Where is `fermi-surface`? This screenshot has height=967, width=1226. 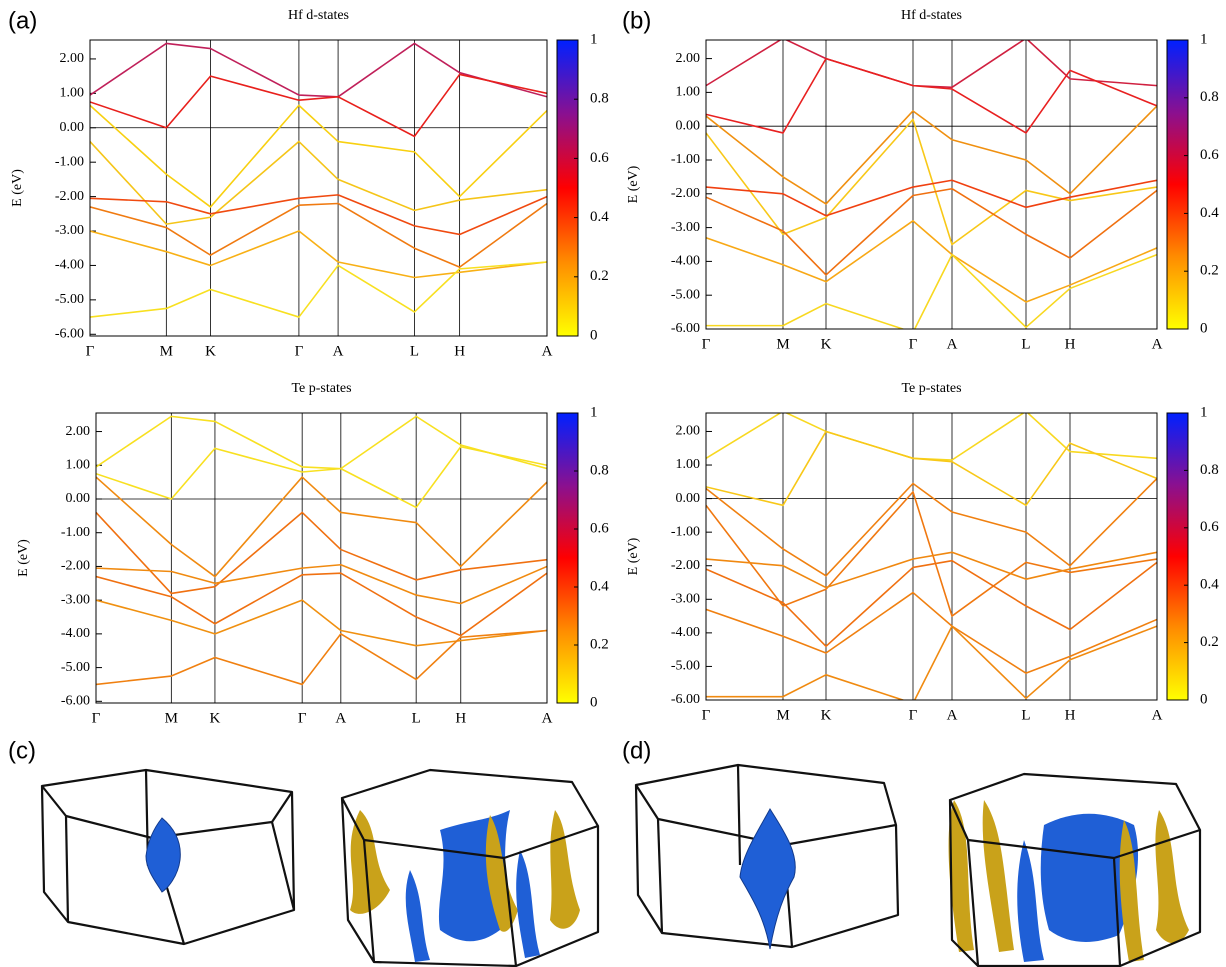 fermi-surface is located at coordinates (767, 856).